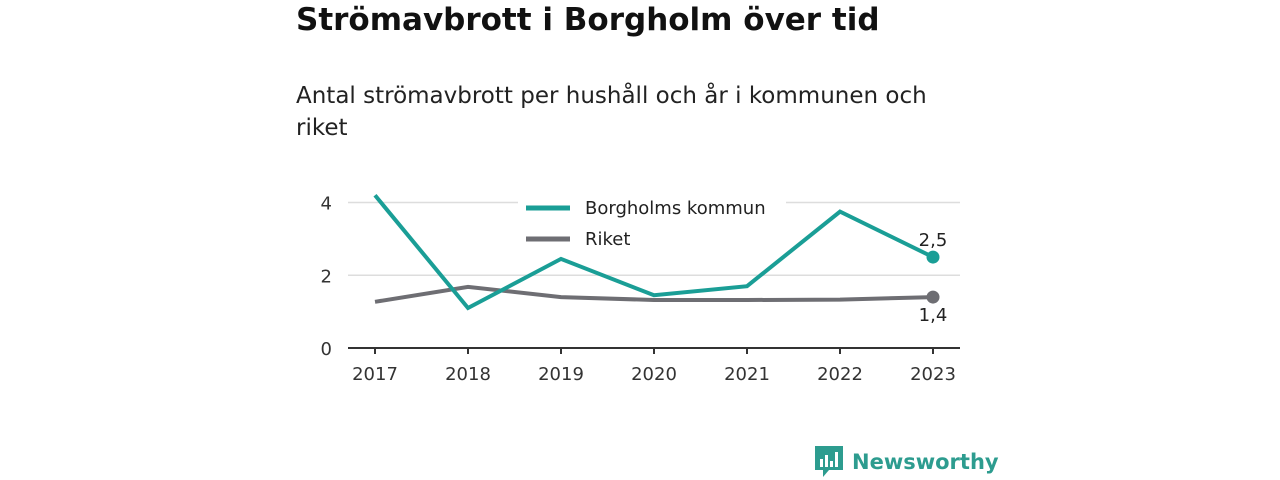  Describe the element at coordinates (829, 461) in the screenshot. I see `newsworthy-logo-icon` at that location.